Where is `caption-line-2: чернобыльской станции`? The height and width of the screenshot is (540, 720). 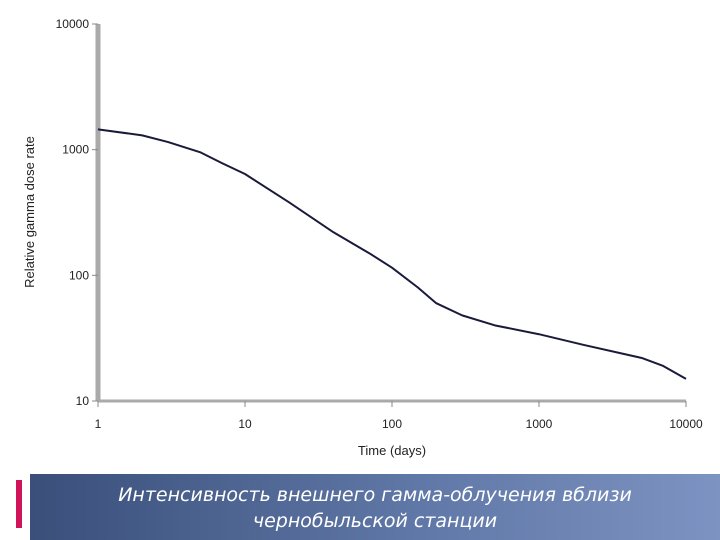
caption-line-2: чернобыльской станции is located at coordinates (375, 521).